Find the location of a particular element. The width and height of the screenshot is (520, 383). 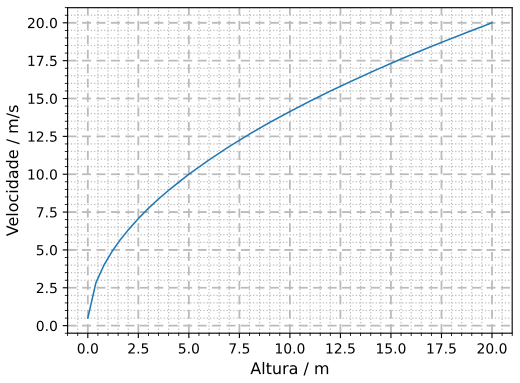

x-tick-label: 12.5 is located at coordinates (340, 348).